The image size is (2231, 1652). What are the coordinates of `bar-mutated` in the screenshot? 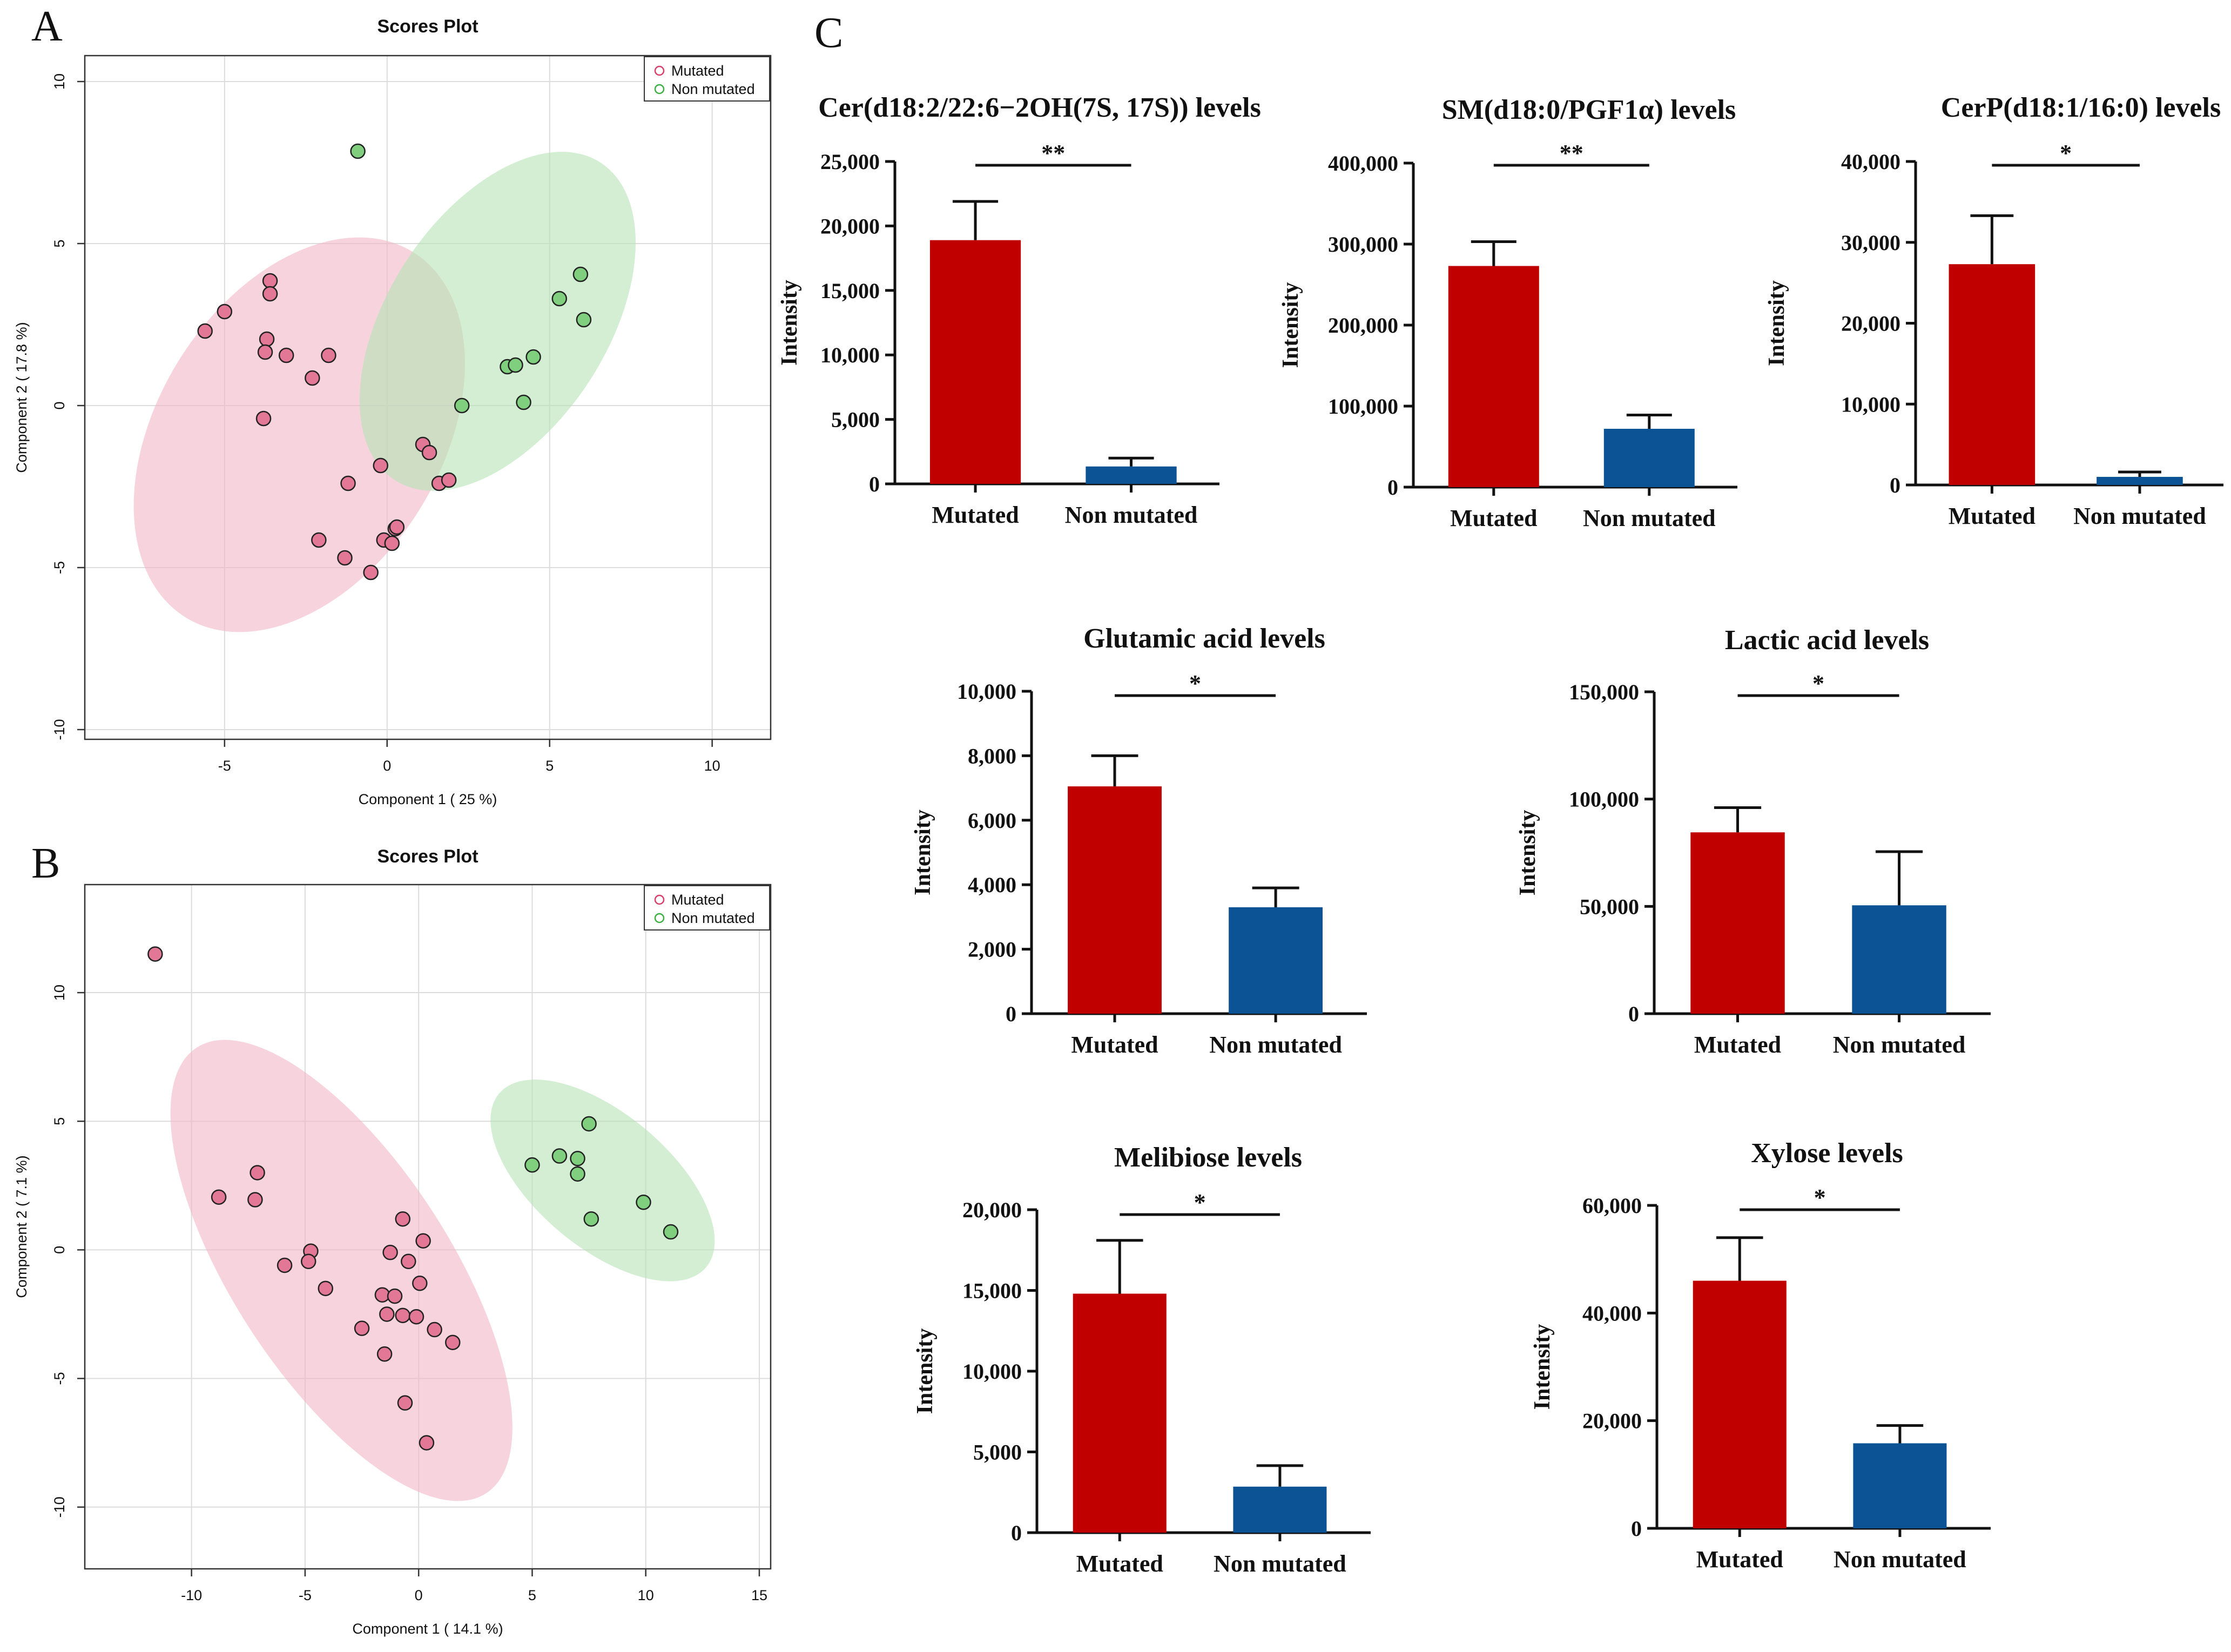 It's located at (1493, 376).